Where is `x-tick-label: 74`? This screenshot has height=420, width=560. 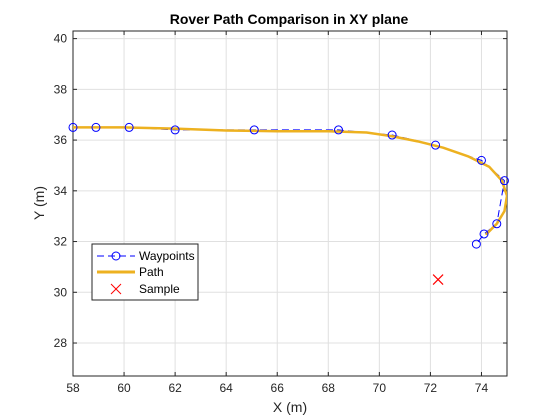 x-tick-label: 74 is located at coordinates (482, 388).